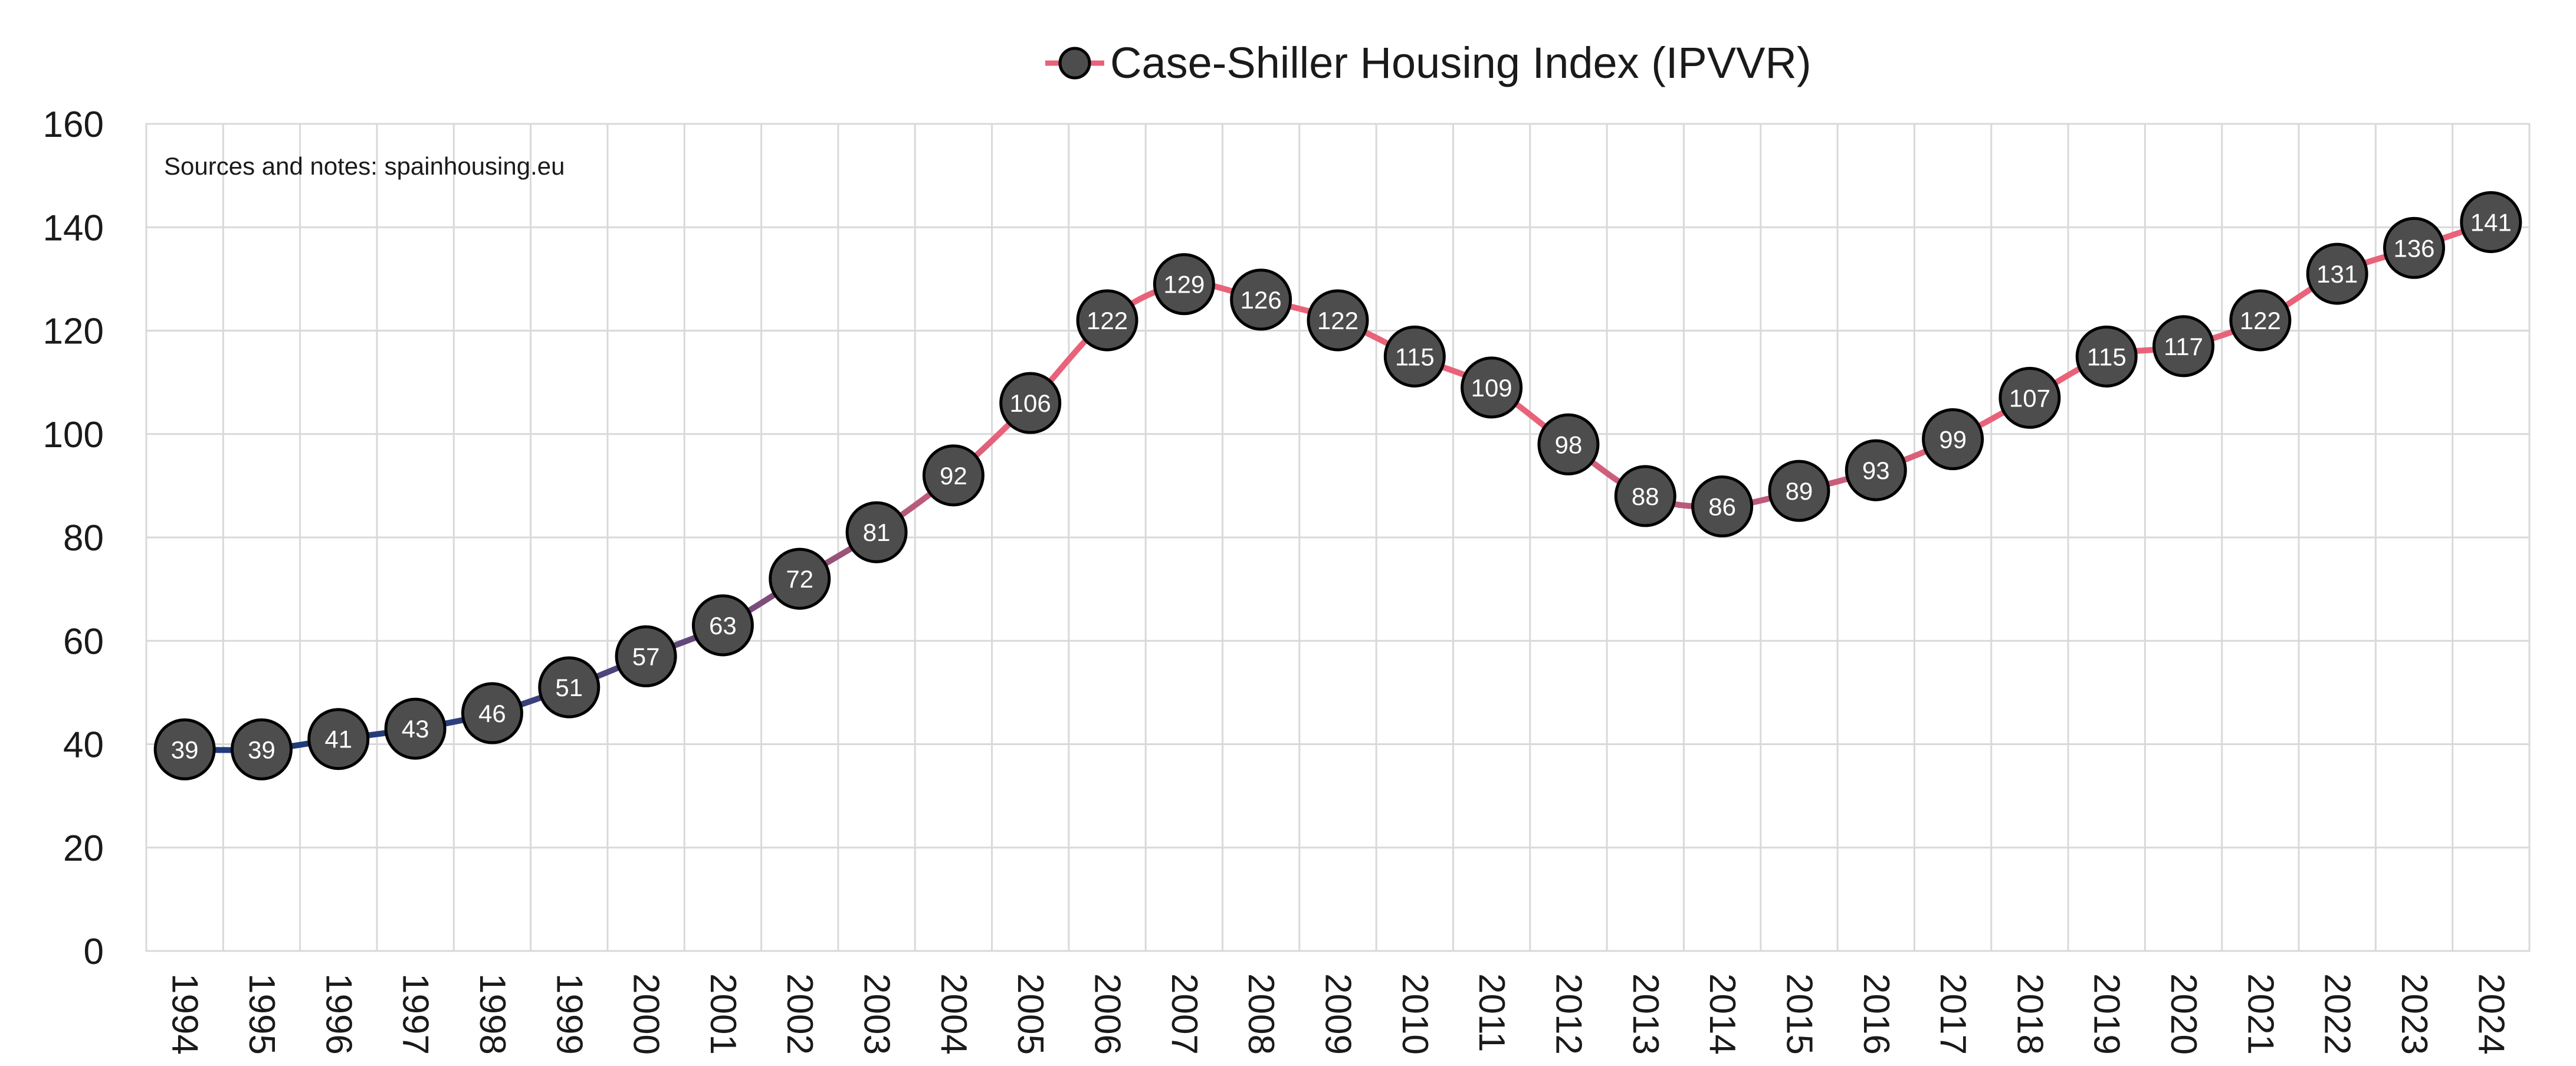  I want to click on marker-2014, so click(1722, 506).